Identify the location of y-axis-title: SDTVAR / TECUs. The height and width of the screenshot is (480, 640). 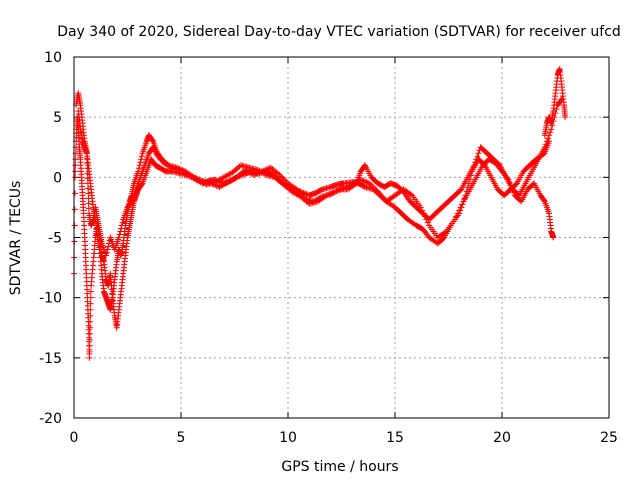
(16, 238).